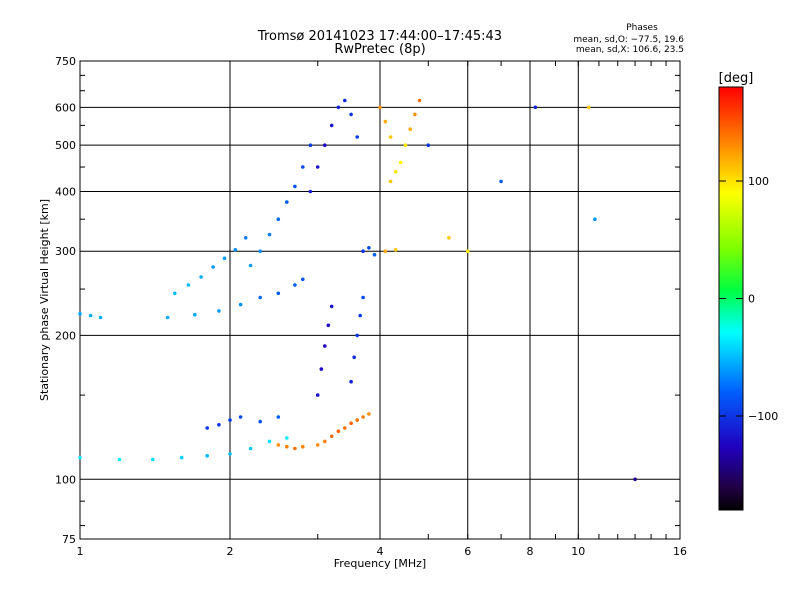 This screenshot has width=800, height=600. Describe the element at coordinates (751, 299) in the screenshot. I see `colorbar-tick-label: 0` at that location.